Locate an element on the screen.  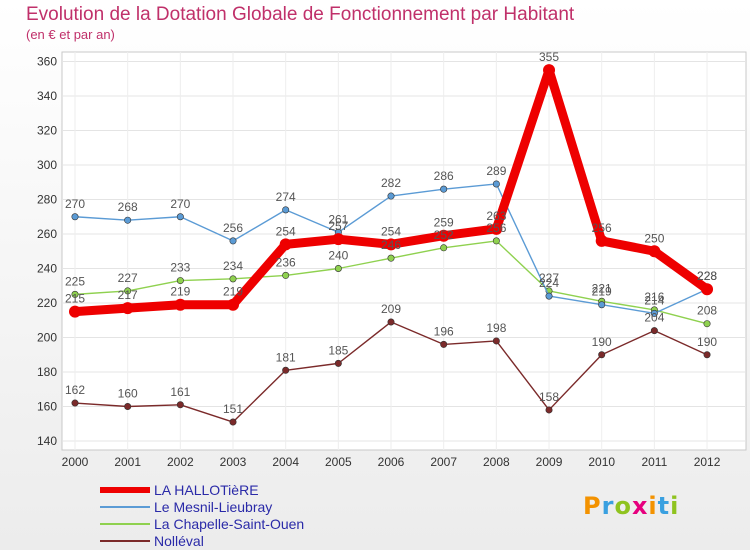
series-0-point-2010 is located at coordinates (601, 240).